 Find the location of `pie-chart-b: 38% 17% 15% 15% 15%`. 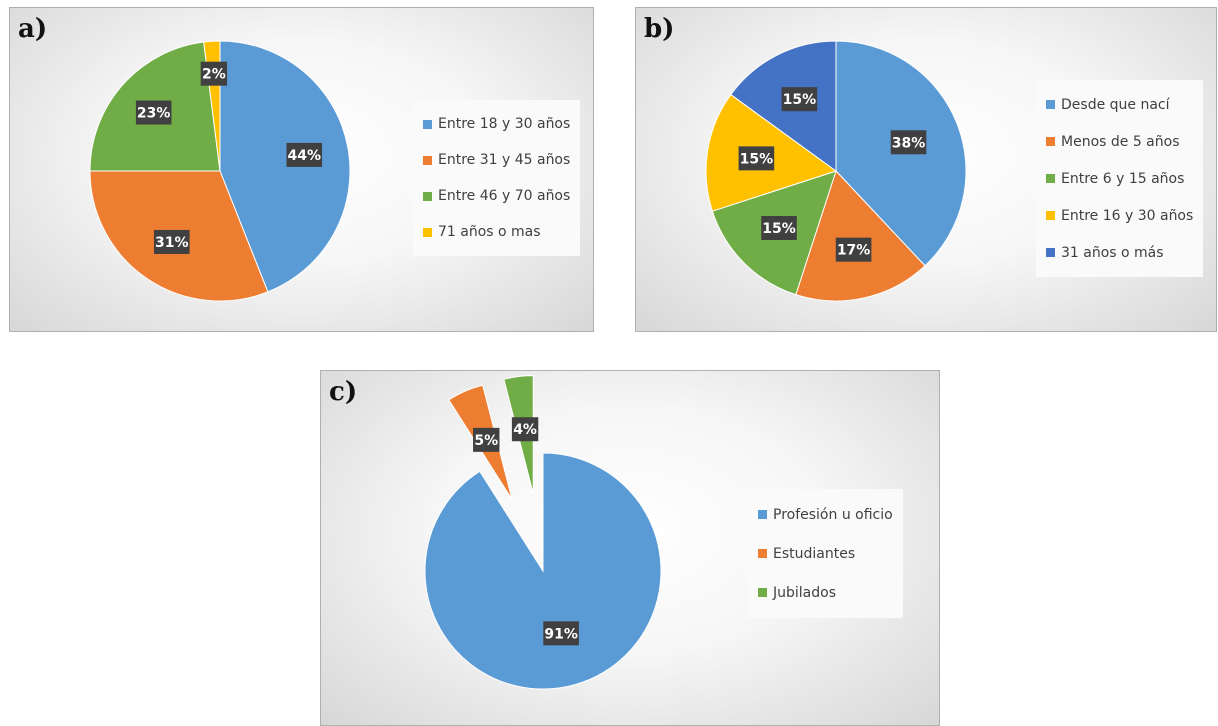

pie-chart-b: 38% 17% 15% 15% 15% is located at coordinates (836, 171).